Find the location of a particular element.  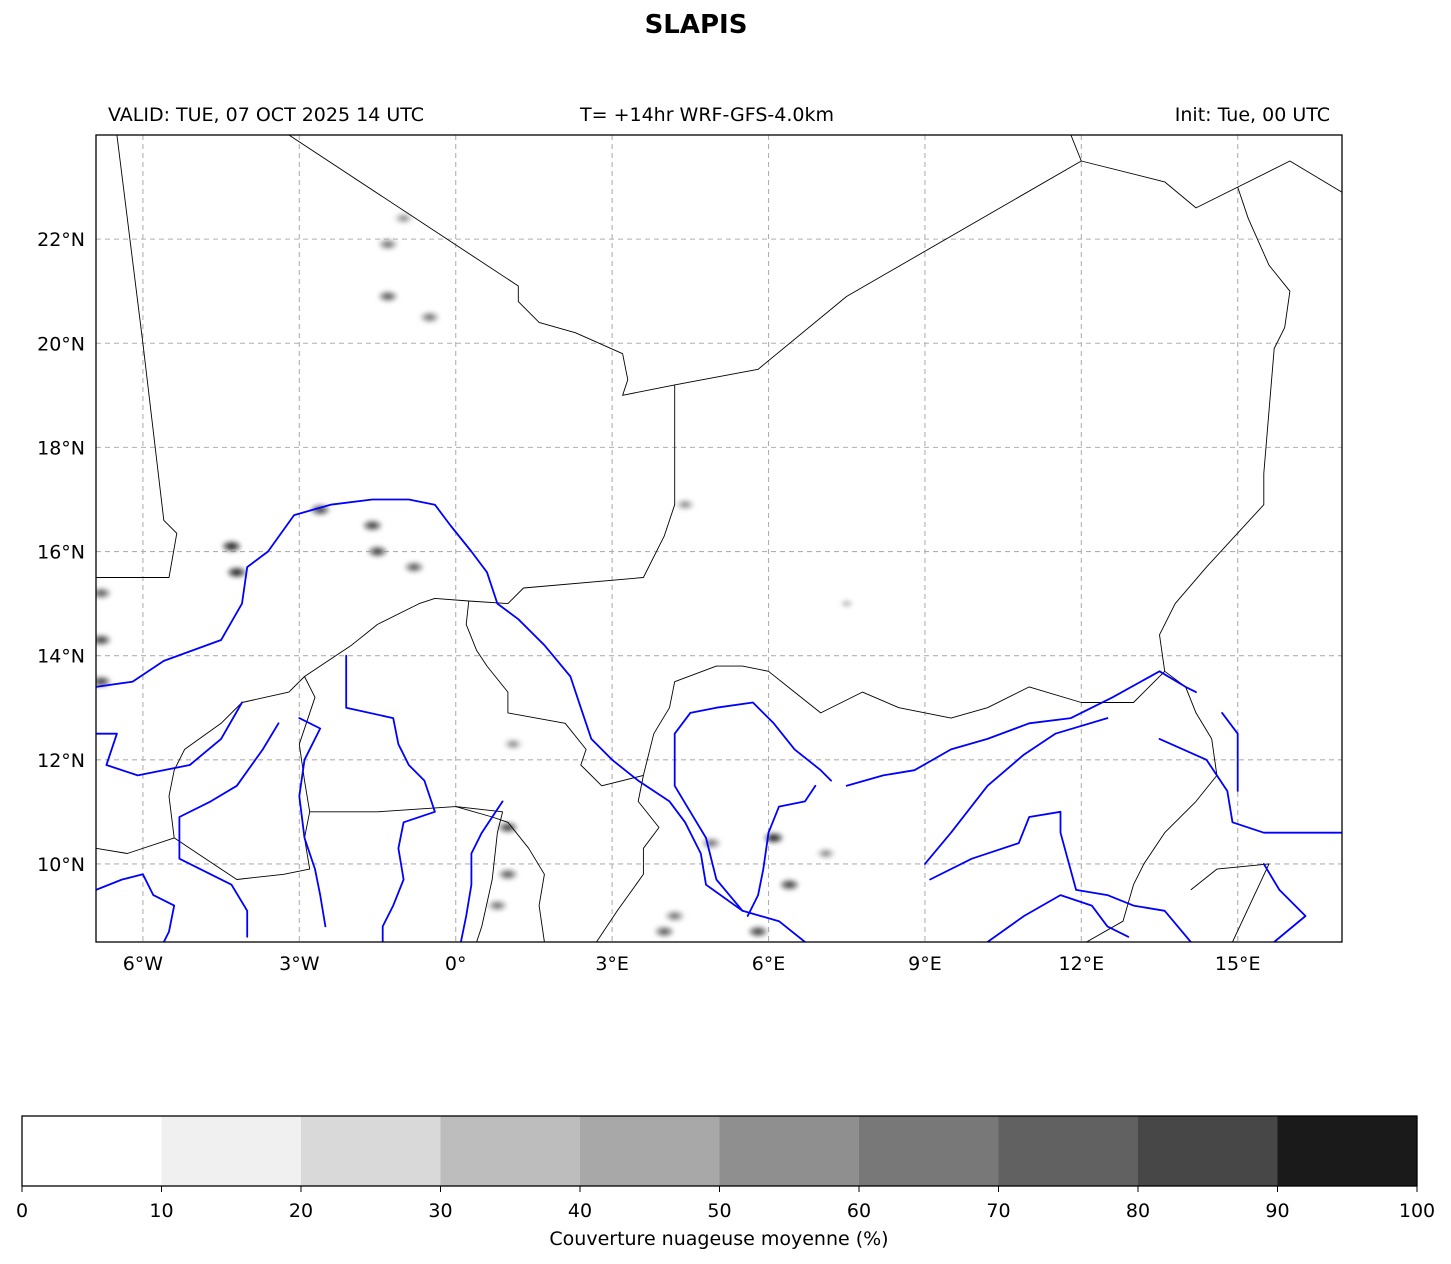

colorbar-tick-label: 80 is located at coordinates (1138, 1211).